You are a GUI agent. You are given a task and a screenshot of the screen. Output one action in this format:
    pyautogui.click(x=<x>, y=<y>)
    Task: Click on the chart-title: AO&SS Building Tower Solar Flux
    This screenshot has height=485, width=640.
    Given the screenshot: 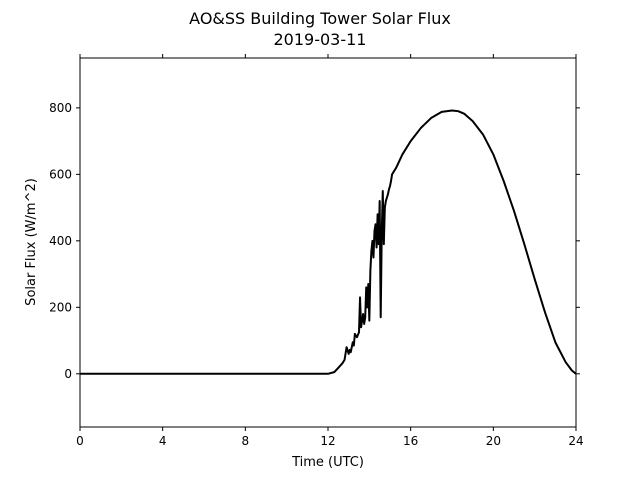 What is the action you would take?
    pyautogui.click(x=320, y=18)
    